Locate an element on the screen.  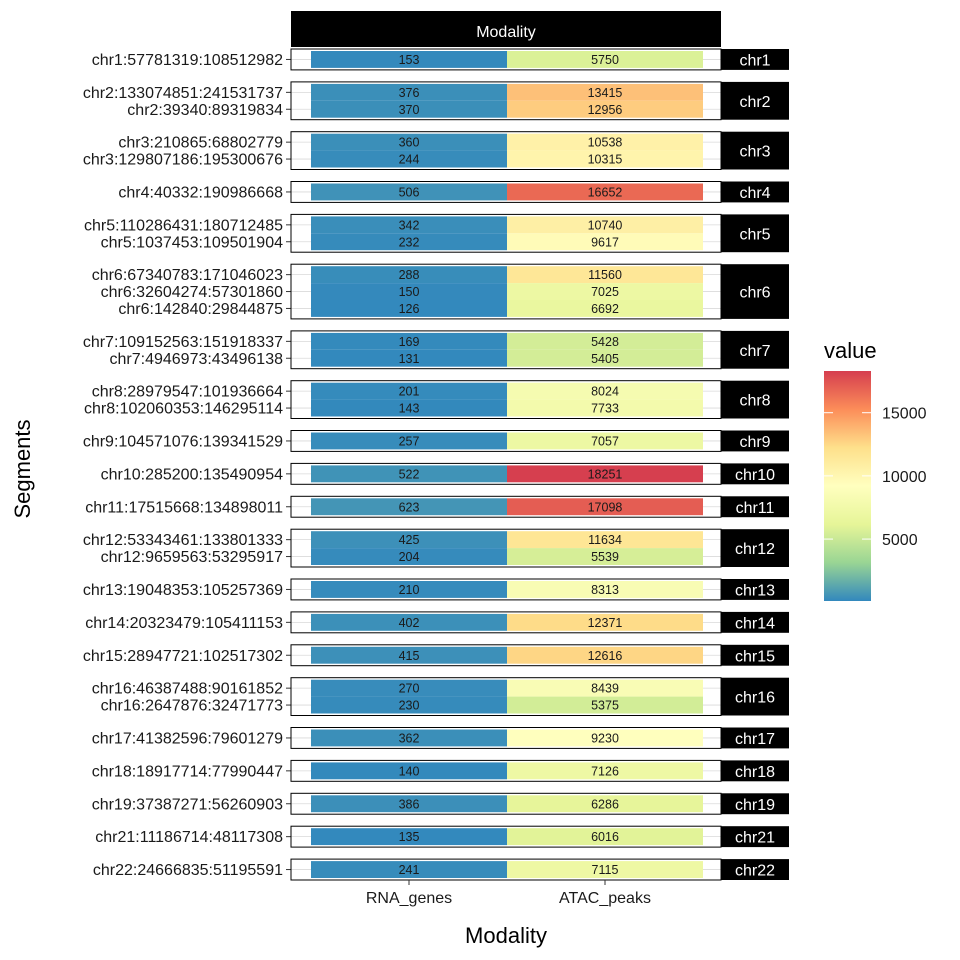
cell-value-label: 5428 is located at coordinates (605, 342).